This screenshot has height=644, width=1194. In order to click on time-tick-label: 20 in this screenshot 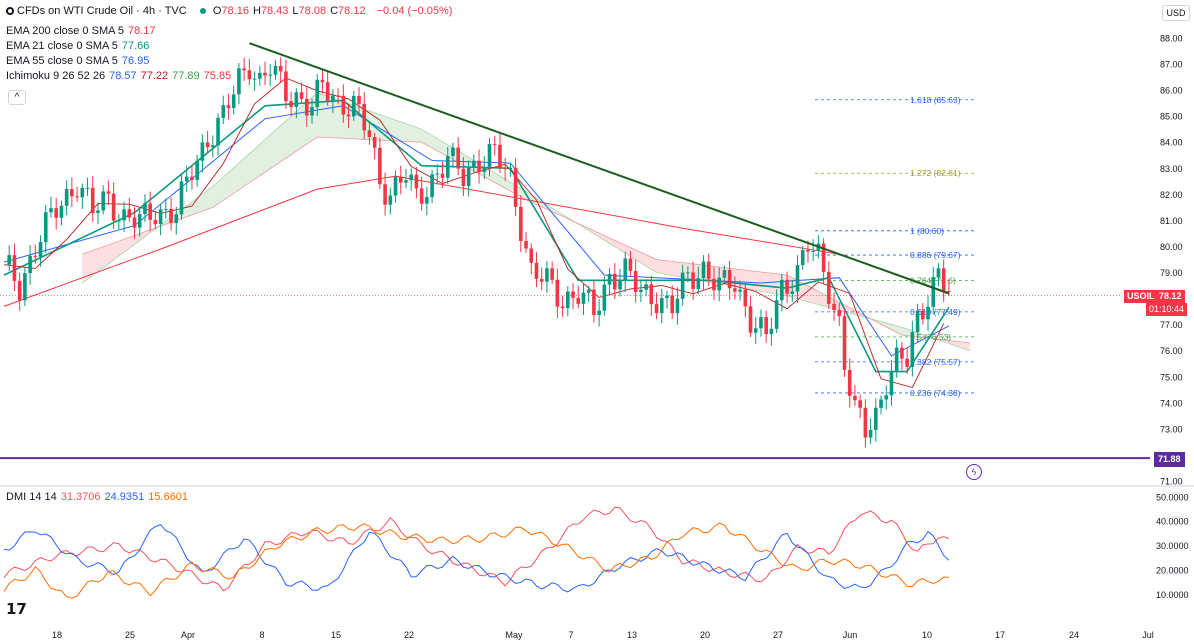, I will do `click(705, 635)`.